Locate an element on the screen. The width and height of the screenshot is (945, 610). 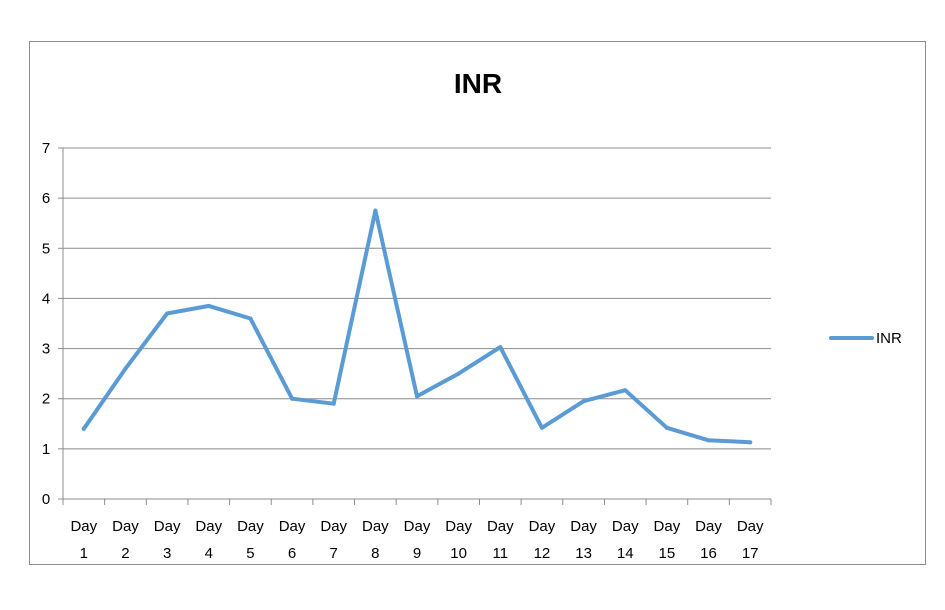
y-tick-label: 2 is located at coordinates (46, 399).